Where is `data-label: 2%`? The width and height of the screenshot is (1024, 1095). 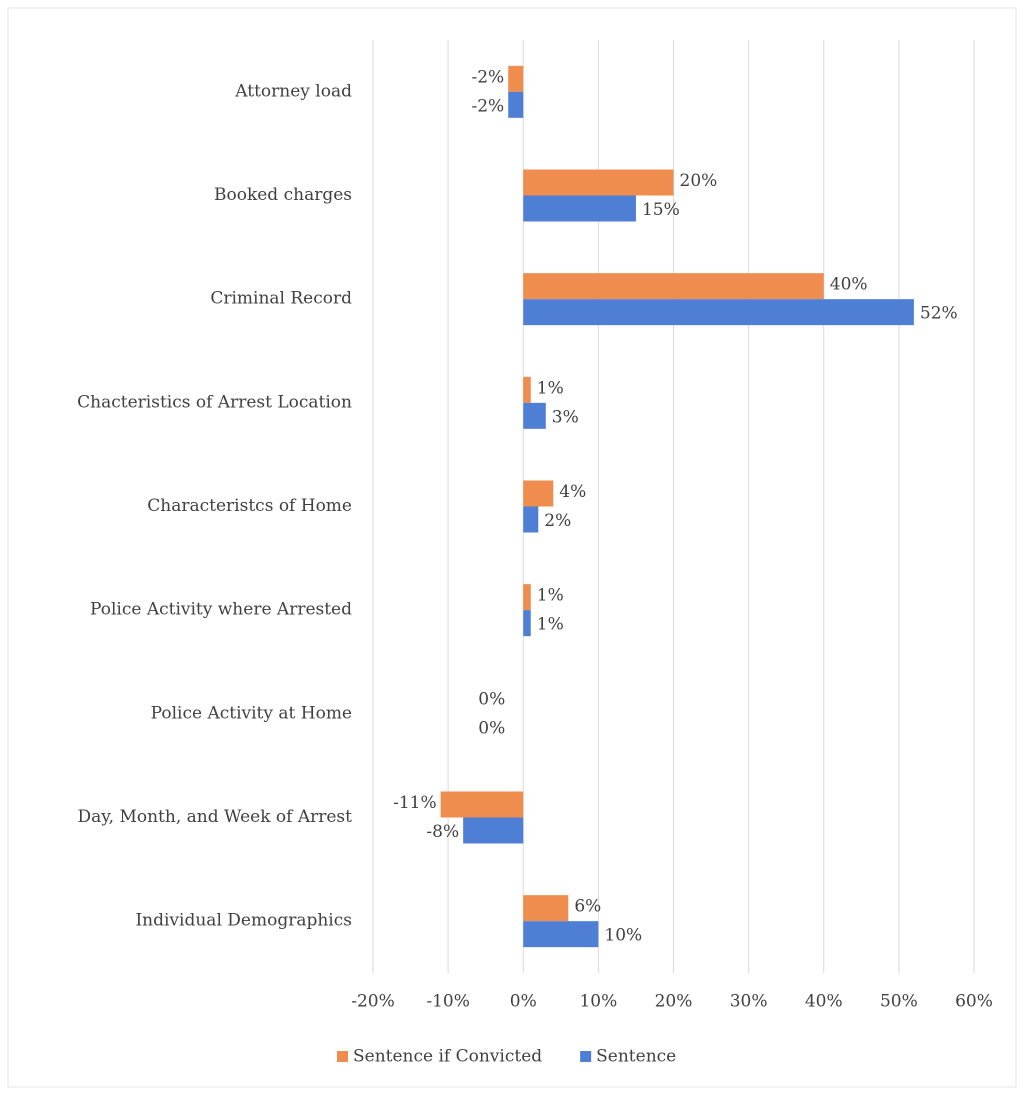 data-label: 2% is located at coordinates (557, 521).